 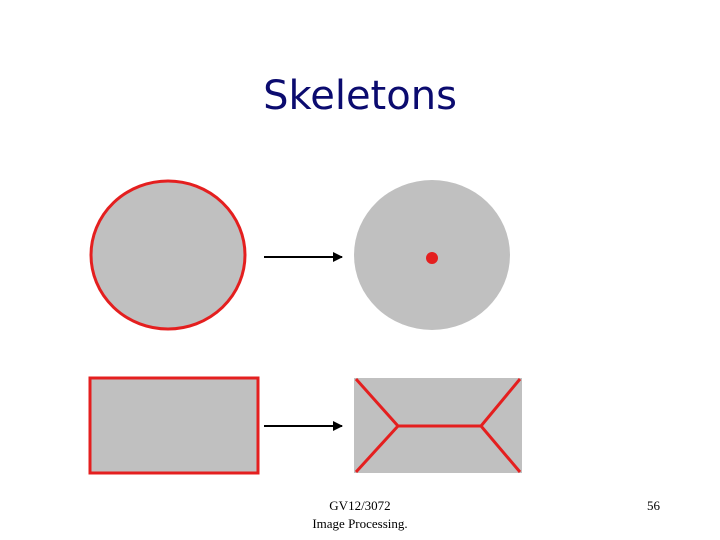 What do you see at coordinates (305, 425) in the screenshot?
I see `rectangle-example` at bounding box center [305, 425].